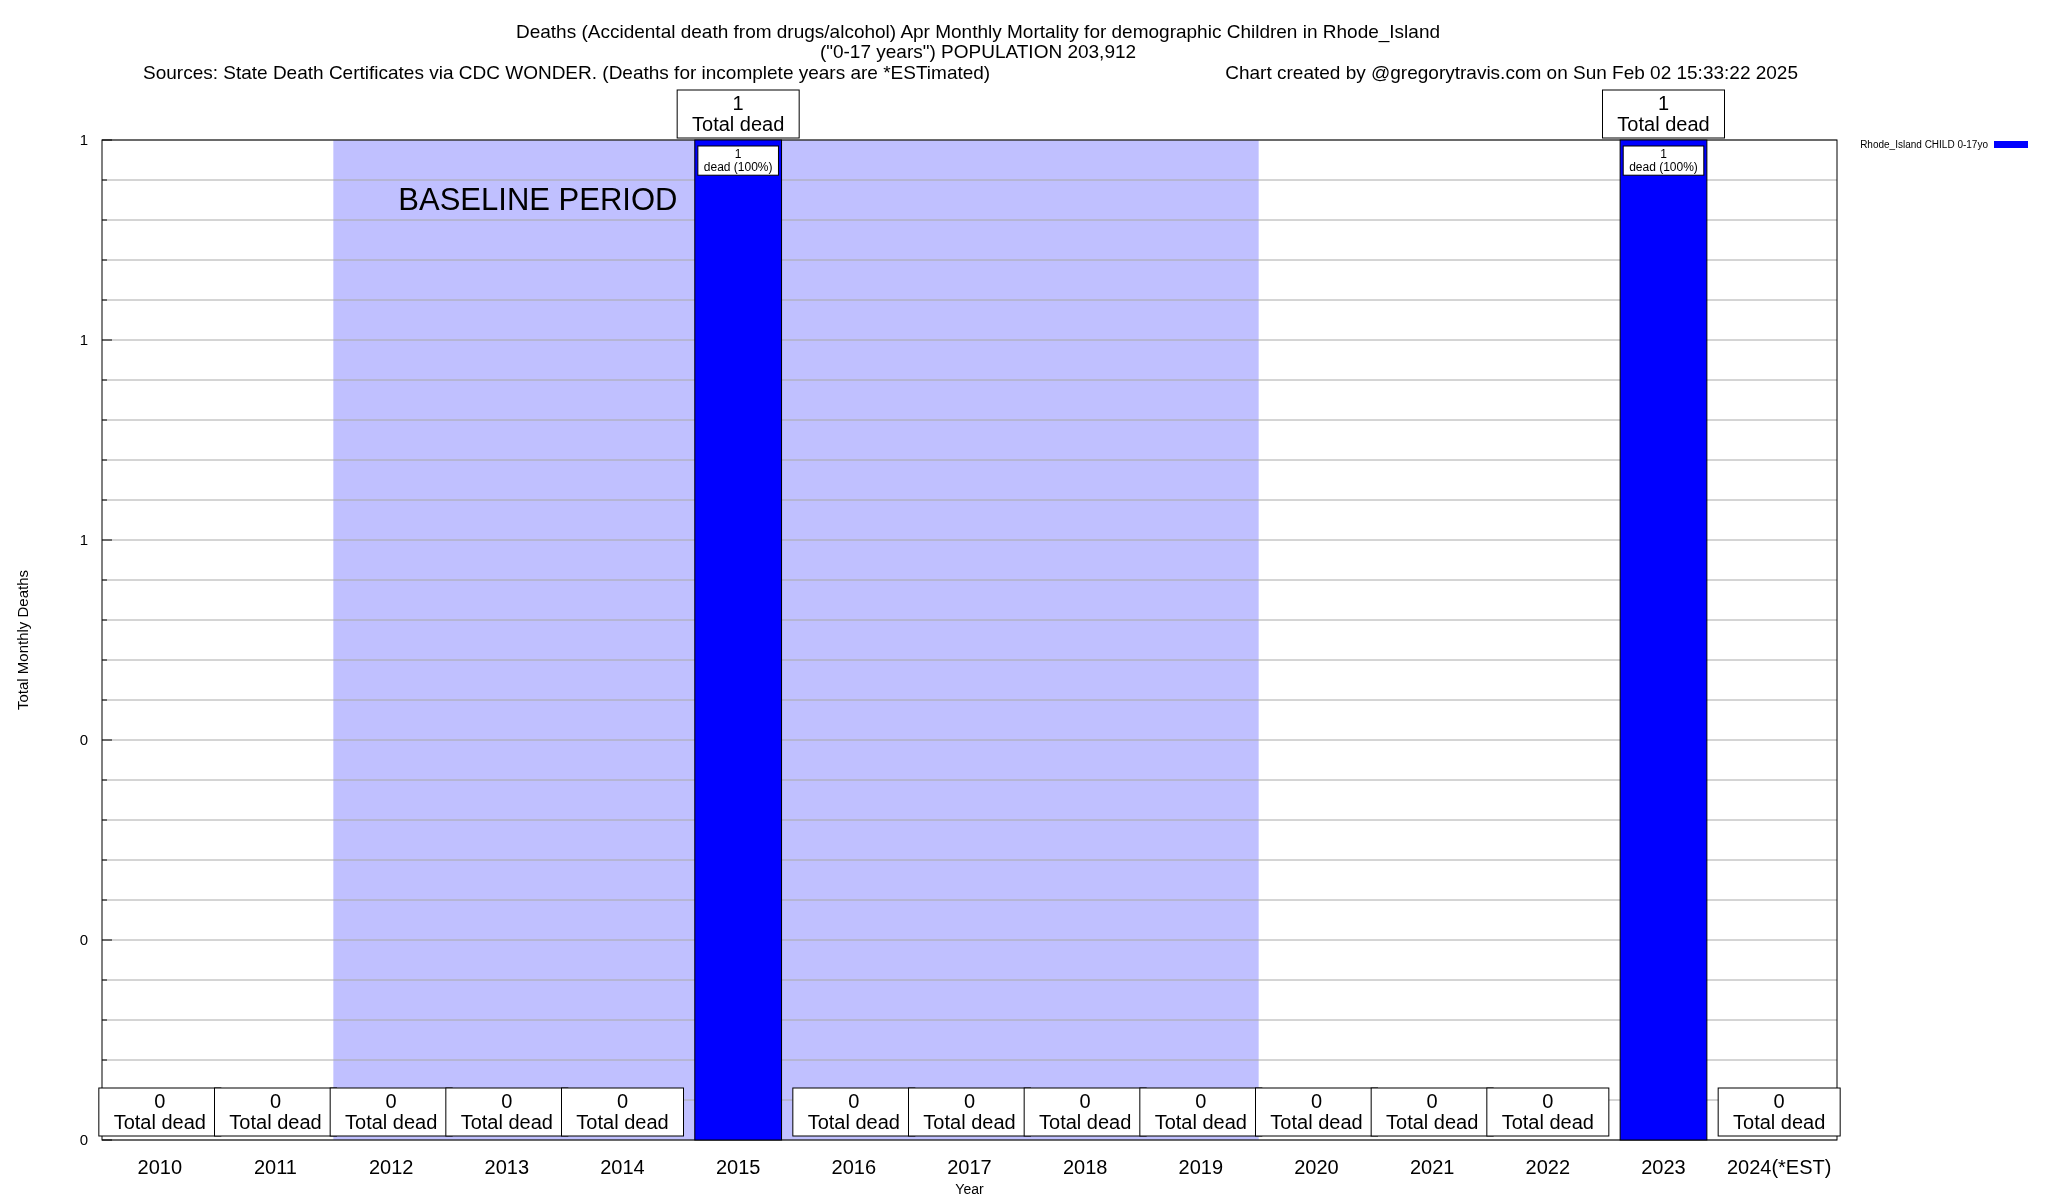 This screenshot has height=1200, width=2048. Describe the element at coordinates (622, 1167) in the screenshot. I see `x-tick-label: 2014` at that location.